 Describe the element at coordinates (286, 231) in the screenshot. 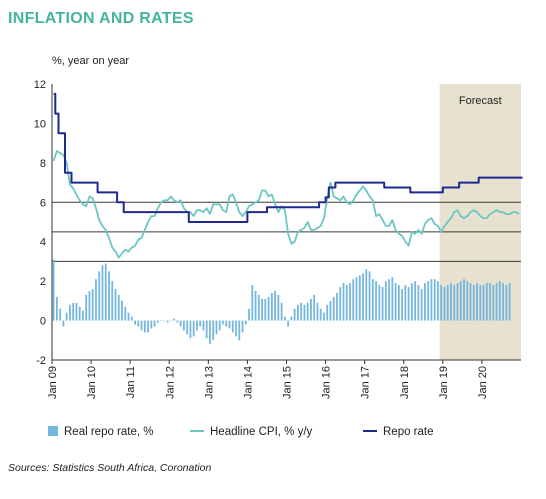

I see `reference-lines-group` at that location.